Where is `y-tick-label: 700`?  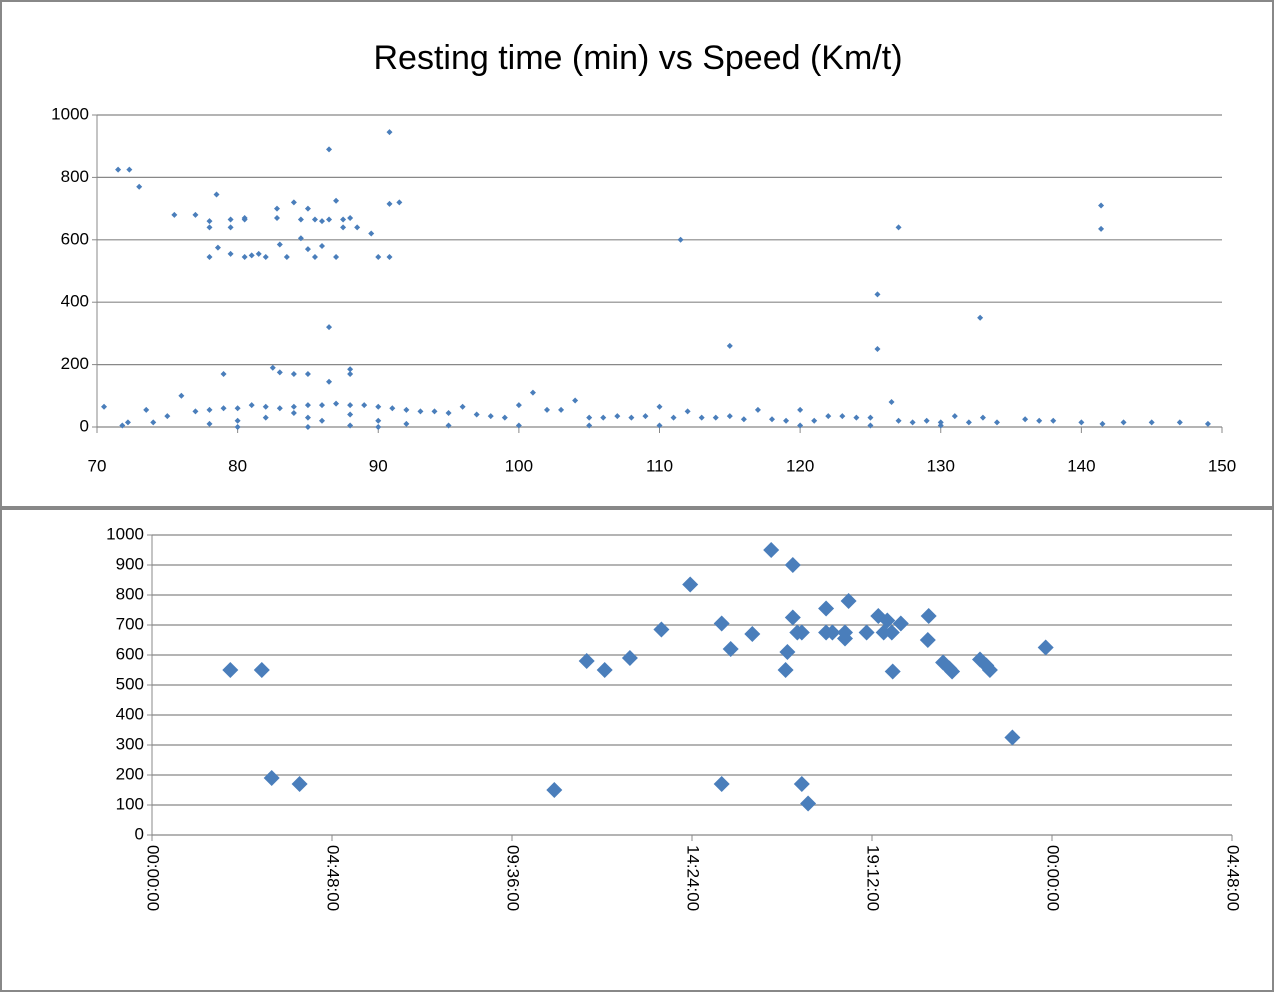
y-tick-label: 700 is located at coordinates (130, 623).